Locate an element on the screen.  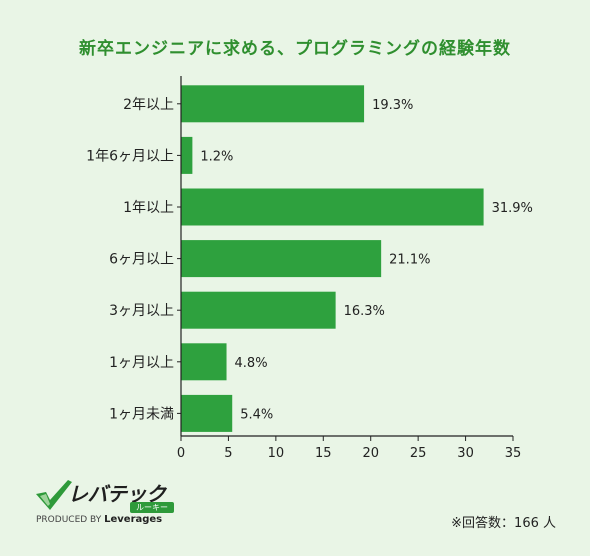
x-tick-label: 25 is located at coordinates (418, 453).